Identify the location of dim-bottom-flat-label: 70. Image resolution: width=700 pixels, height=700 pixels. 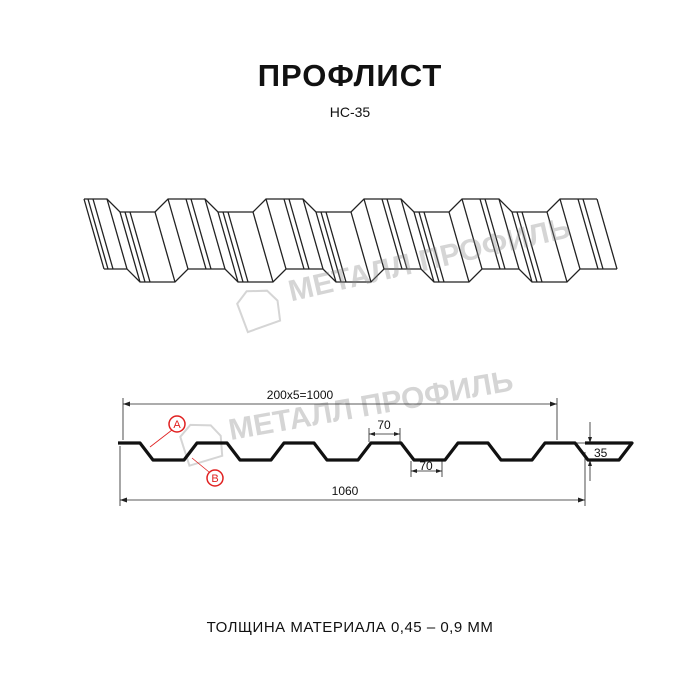
(426, 466).